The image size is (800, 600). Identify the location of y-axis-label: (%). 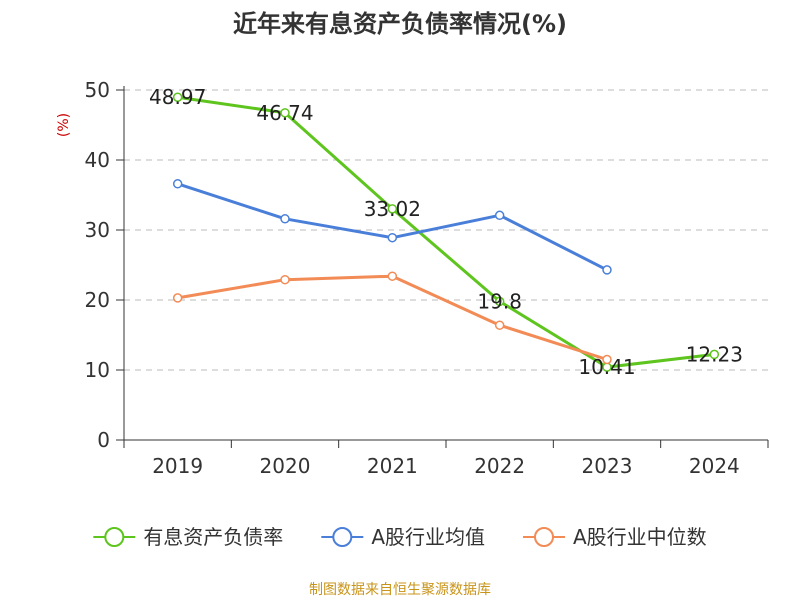
(64, 125).